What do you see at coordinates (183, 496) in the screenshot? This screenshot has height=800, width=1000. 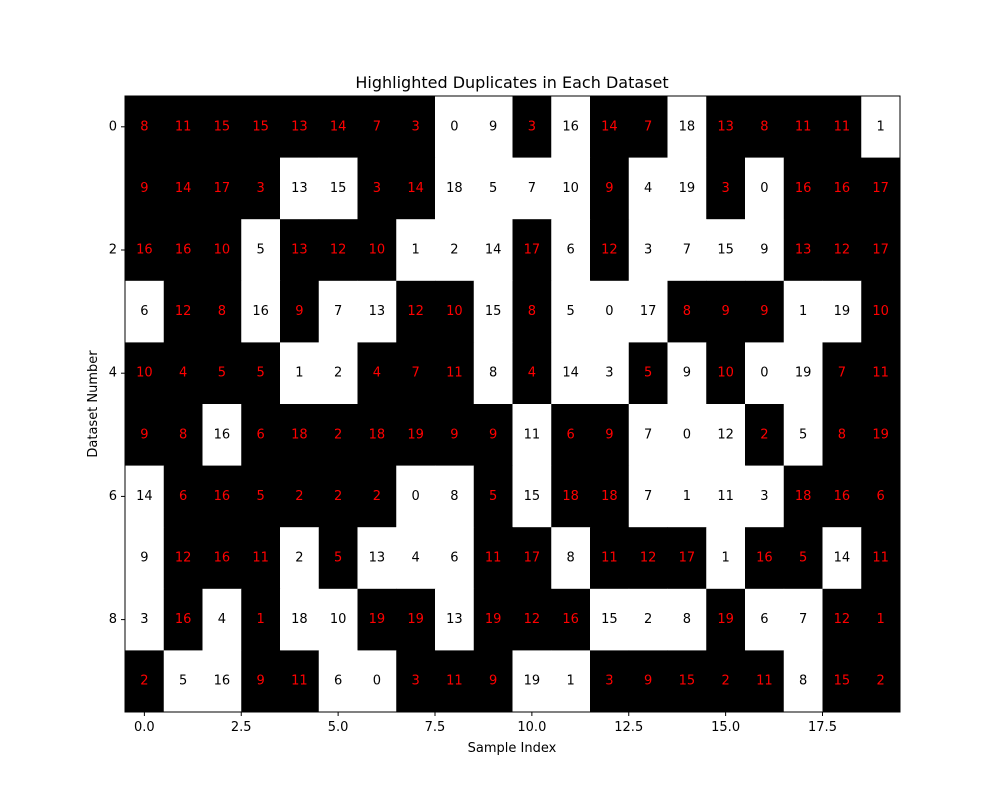 I see `cell-value-label: 6` at bounding box center [183, 496].